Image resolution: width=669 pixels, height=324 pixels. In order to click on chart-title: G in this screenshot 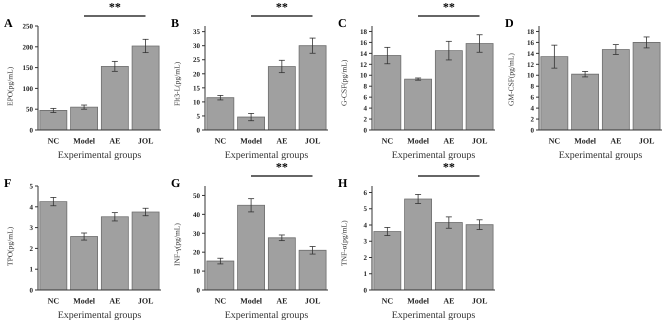, I will do `click(175, 183)`.